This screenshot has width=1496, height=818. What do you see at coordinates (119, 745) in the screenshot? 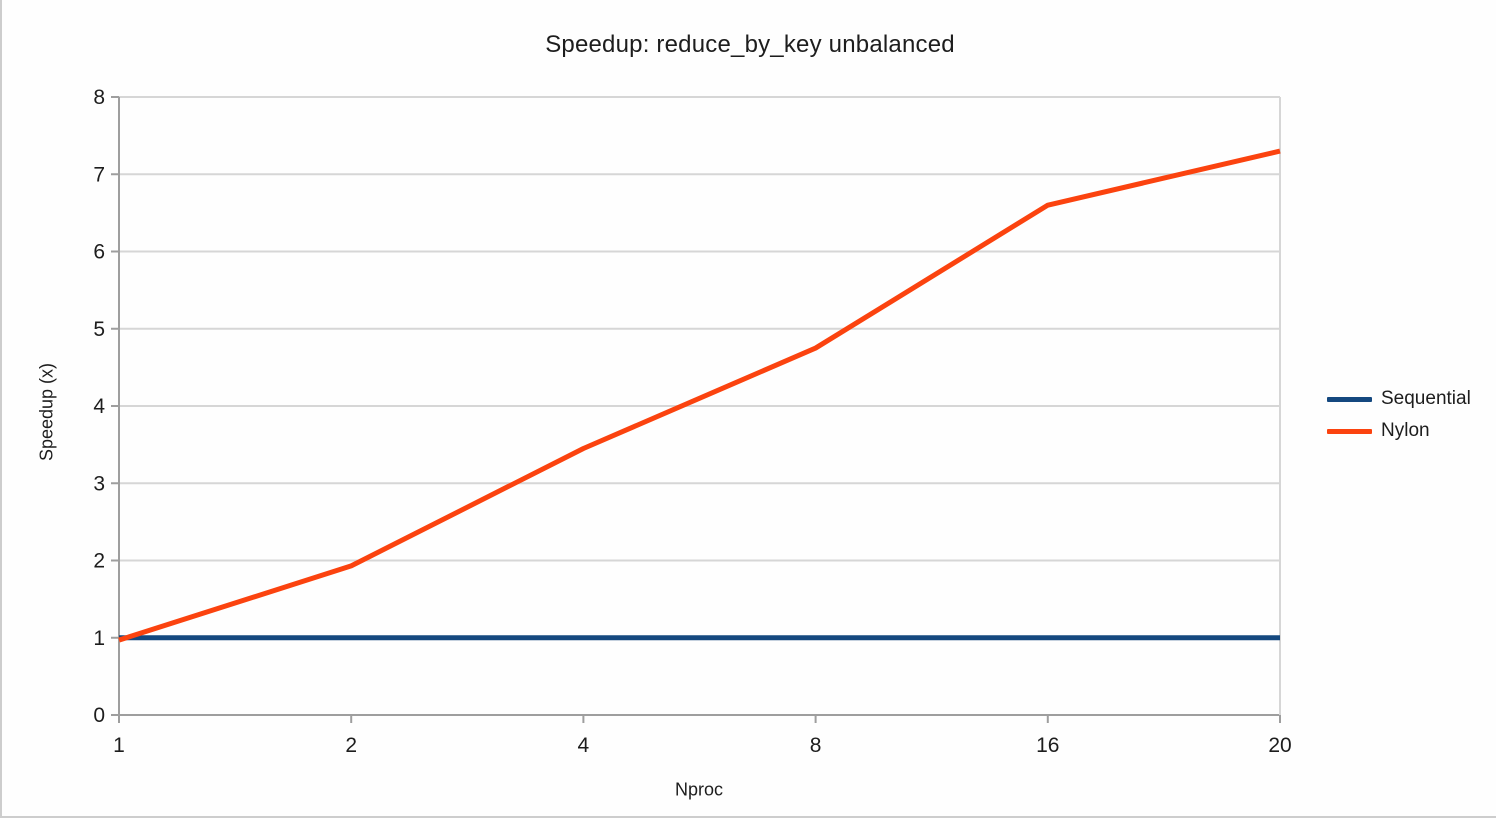
I see `x-tick-label: 1` at bounding box center [119, 745].